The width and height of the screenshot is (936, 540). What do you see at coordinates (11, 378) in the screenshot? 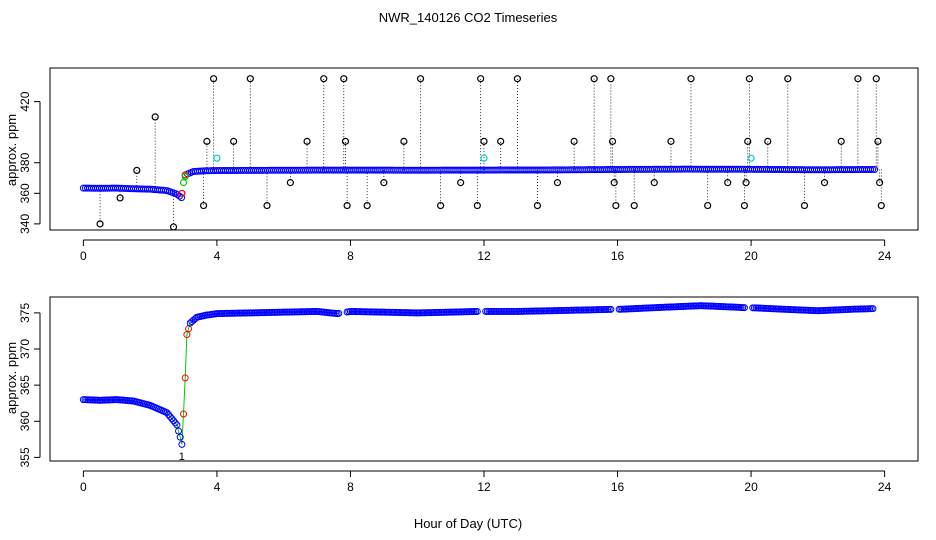
I see `bottom-y-axis-label: approx. ppm` at bounding box center [11, 378].